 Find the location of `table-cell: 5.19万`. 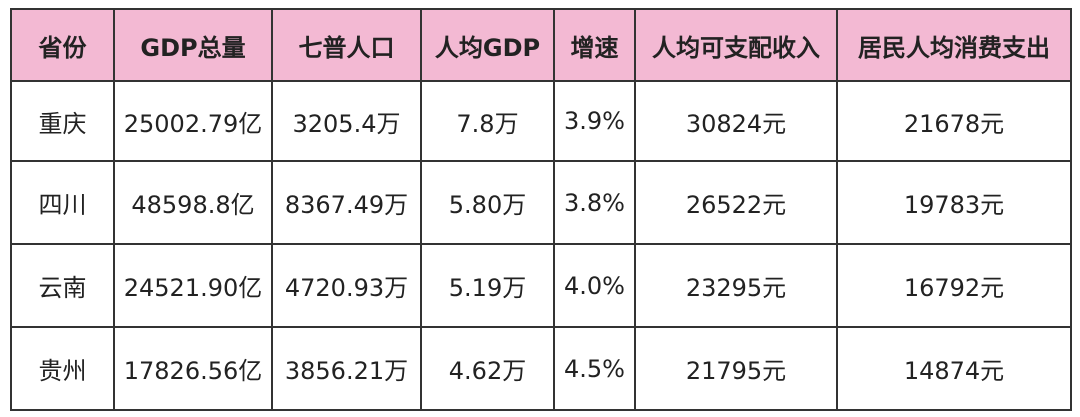

table-cell: 5.19万 is located at coordinates (487, 285).